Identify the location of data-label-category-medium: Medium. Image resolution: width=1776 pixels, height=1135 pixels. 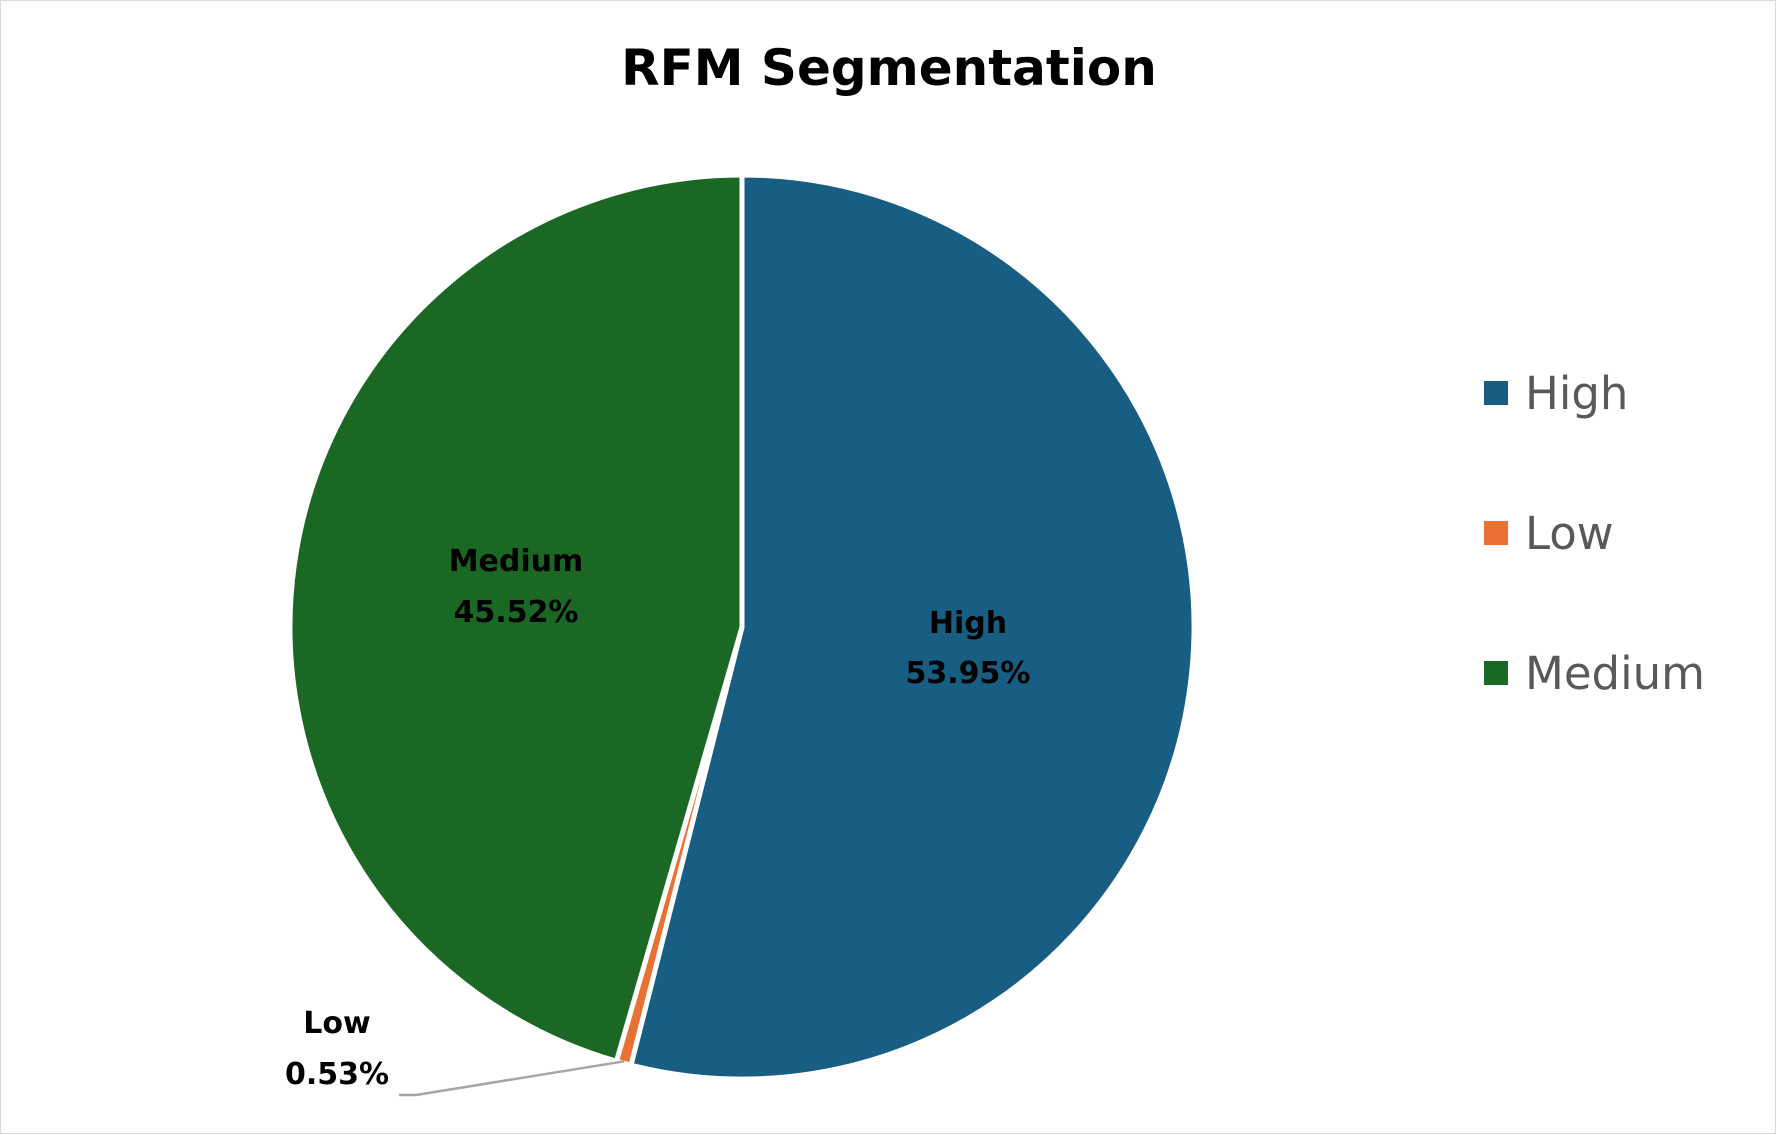
(516, 561).